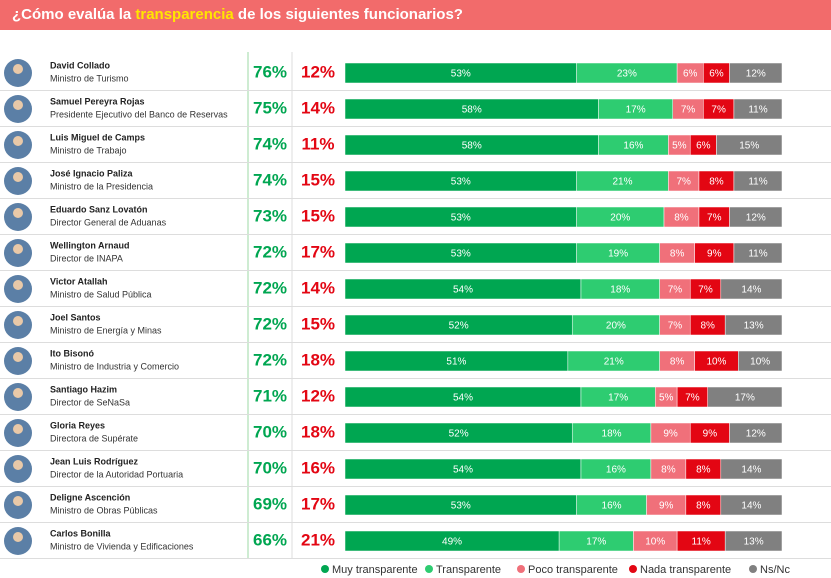 The height and width of the screenshot is (578, 831). Describe the element at coordinates (620, 290) in the screenshot. I see `segment-label: 18%` at that location.